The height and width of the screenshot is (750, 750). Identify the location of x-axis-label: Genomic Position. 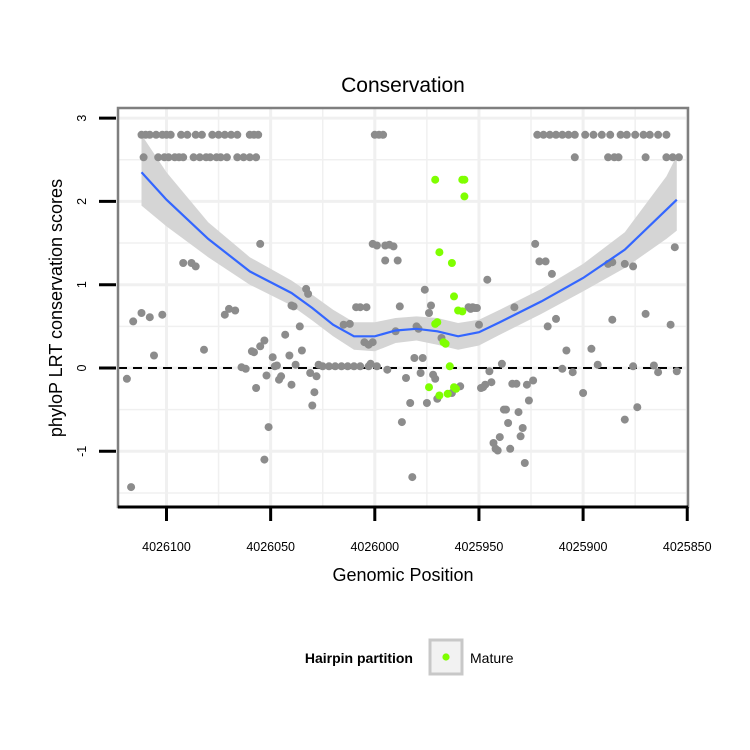
(402, 575).